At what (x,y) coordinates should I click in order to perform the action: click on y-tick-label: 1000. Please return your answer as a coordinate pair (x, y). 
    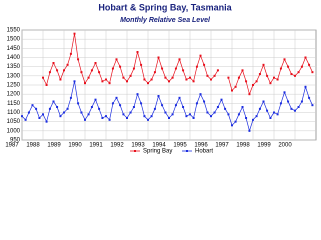
    Looking at the image, I should click on (14, 131).